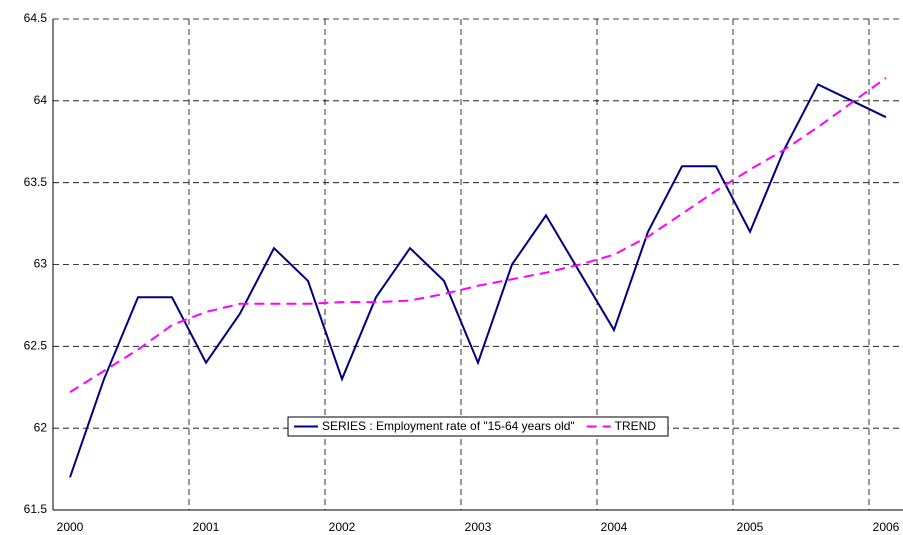 Image resolution: width=903 pixels, height=535 pixels. Describe the element at coordinates (41, 264) in the screenshot. I see `y-tick-label: 63` at that location.